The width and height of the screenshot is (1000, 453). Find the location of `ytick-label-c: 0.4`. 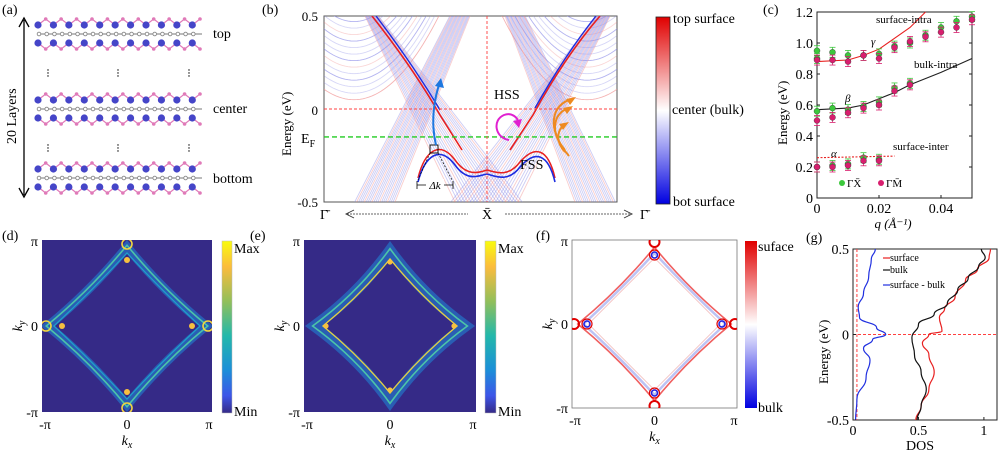

ytick-label-c: 0.4 is located at coordinates (805, 137).